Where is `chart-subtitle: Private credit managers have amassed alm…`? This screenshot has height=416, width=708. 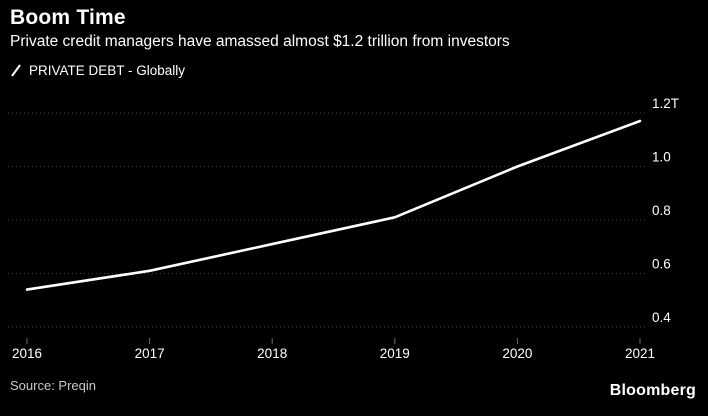
chart-subtitle: Private credit managers have amassed alm… is located at coordinates (260, 41).